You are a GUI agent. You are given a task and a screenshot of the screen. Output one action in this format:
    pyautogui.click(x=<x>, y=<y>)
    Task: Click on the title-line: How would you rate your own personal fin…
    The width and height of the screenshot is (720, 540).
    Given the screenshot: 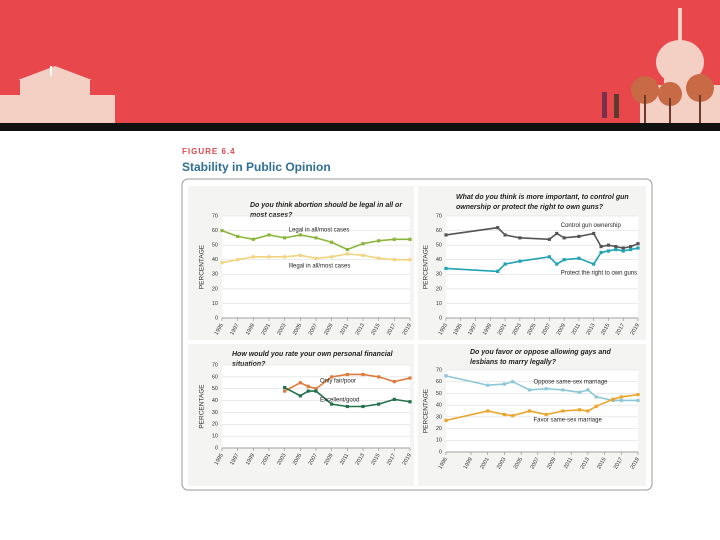 What is the action you would take?
    pyautogui.click(x=313, y=354)
    